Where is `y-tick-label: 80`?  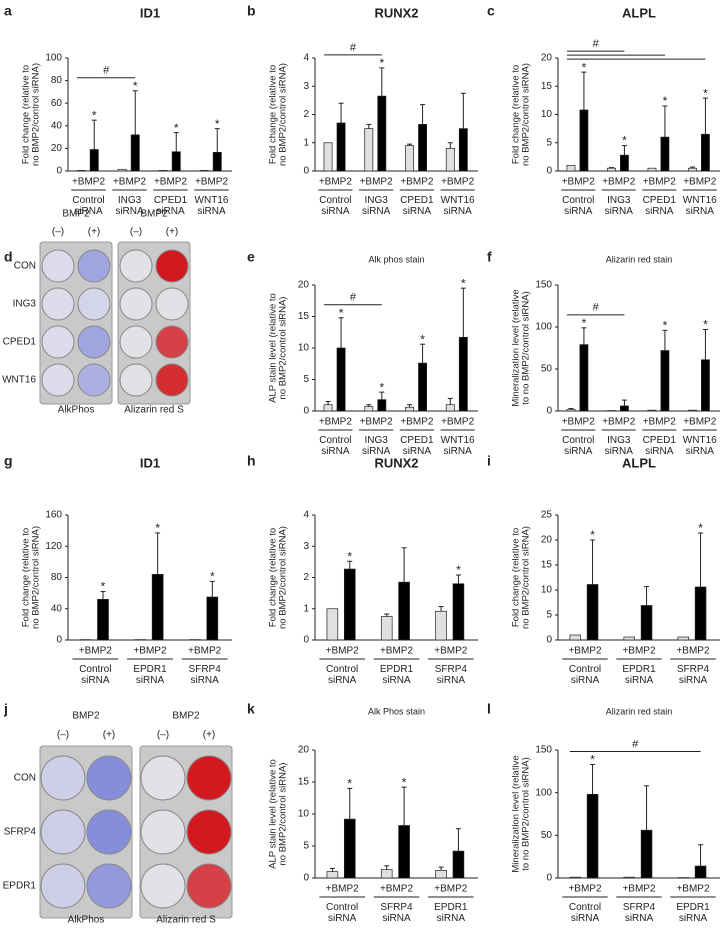 y-tick-label: 80 is located at coordinates (57, 577).